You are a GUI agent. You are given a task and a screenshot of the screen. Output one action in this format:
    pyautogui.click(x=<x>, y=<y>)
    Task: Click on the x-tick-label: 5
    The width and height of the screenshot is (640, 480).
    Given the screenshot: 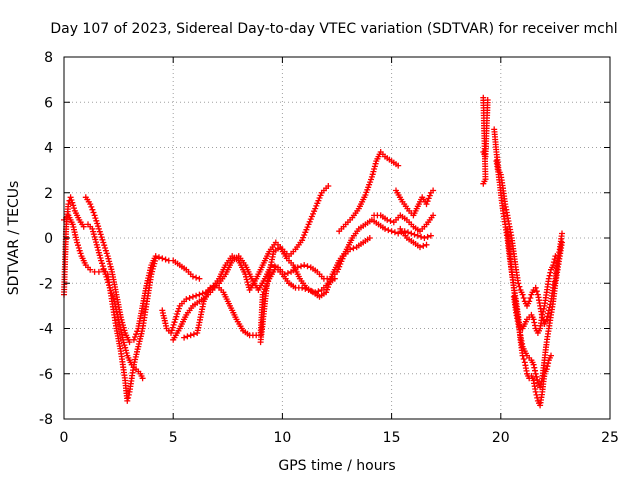 What is the action you would take?
    pyautogui.click(x=173, y=438)
    